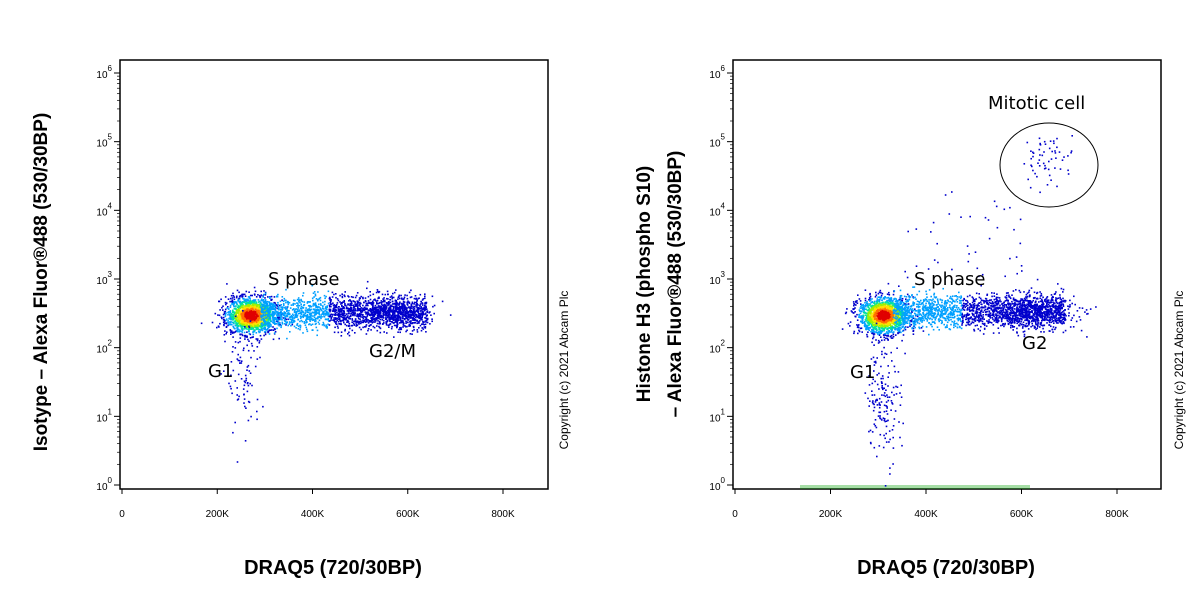 The image size is (1200, 600). What do you see at coordinates (303, 279) in the screenshot?
I see `annotation-s-phase: S phase` at bounding box center [303, 279].